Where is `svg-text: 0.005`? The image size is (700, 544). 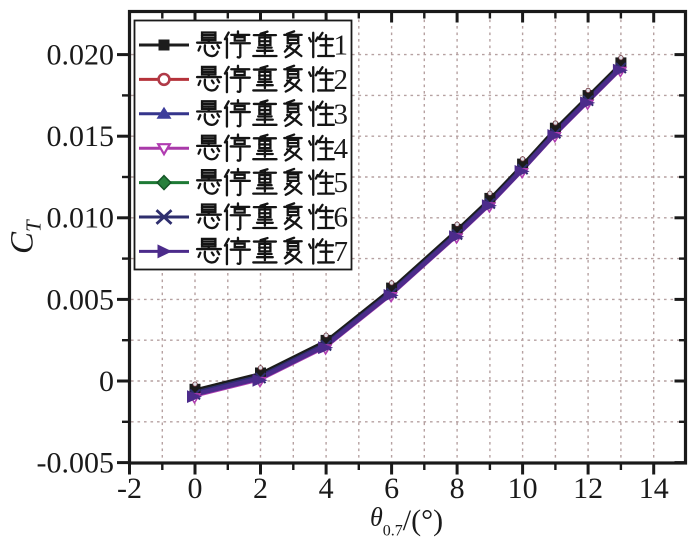 svg-text: 0.005 is located at coordinates (81, 299).